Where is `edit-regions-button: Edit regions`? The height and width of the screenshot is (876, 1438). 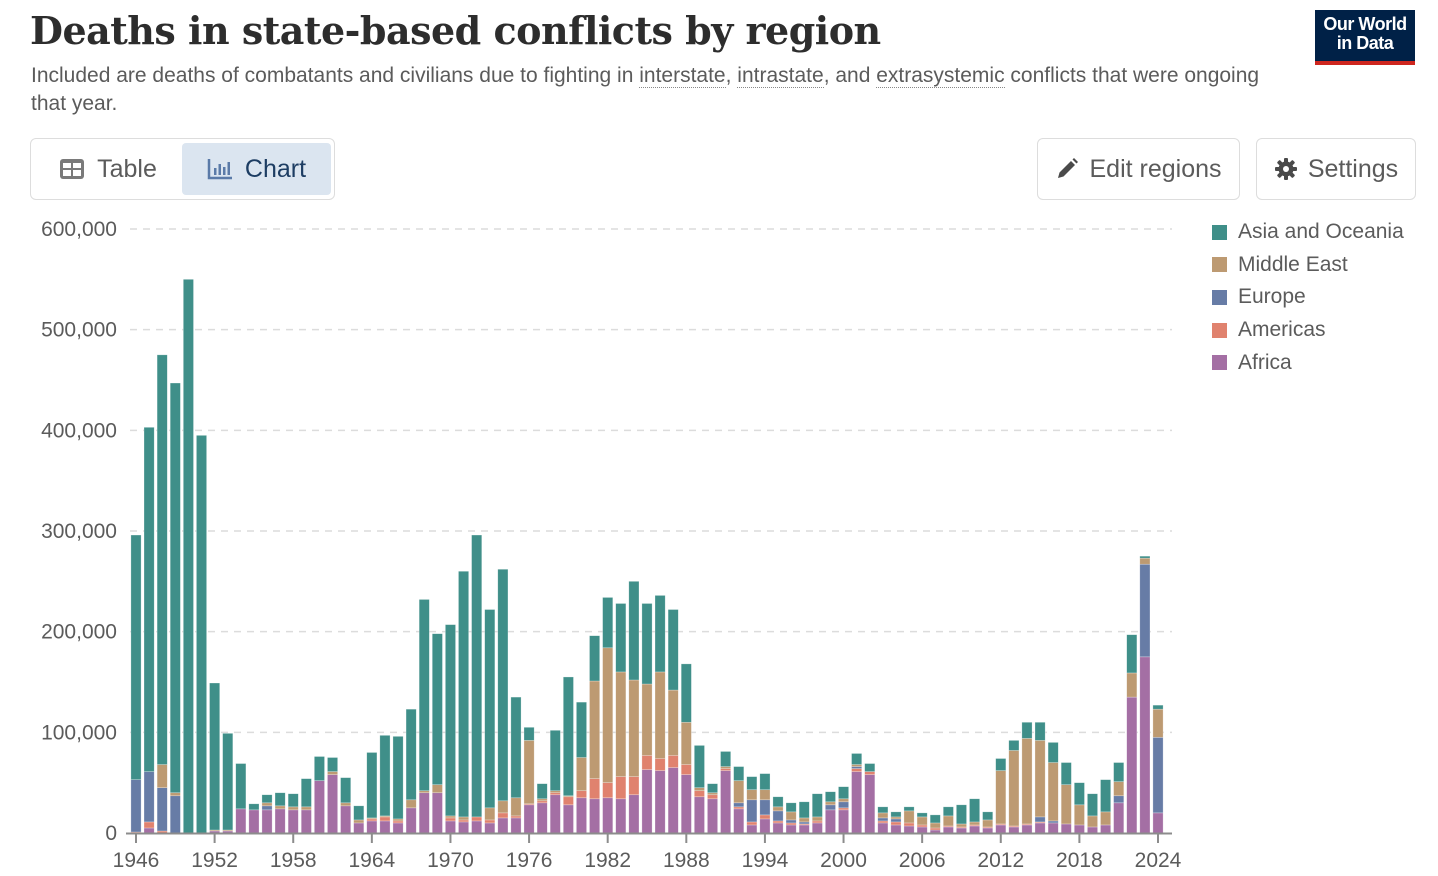
edit-regions-button: Edit regions is located at coordinates (1138, 169).